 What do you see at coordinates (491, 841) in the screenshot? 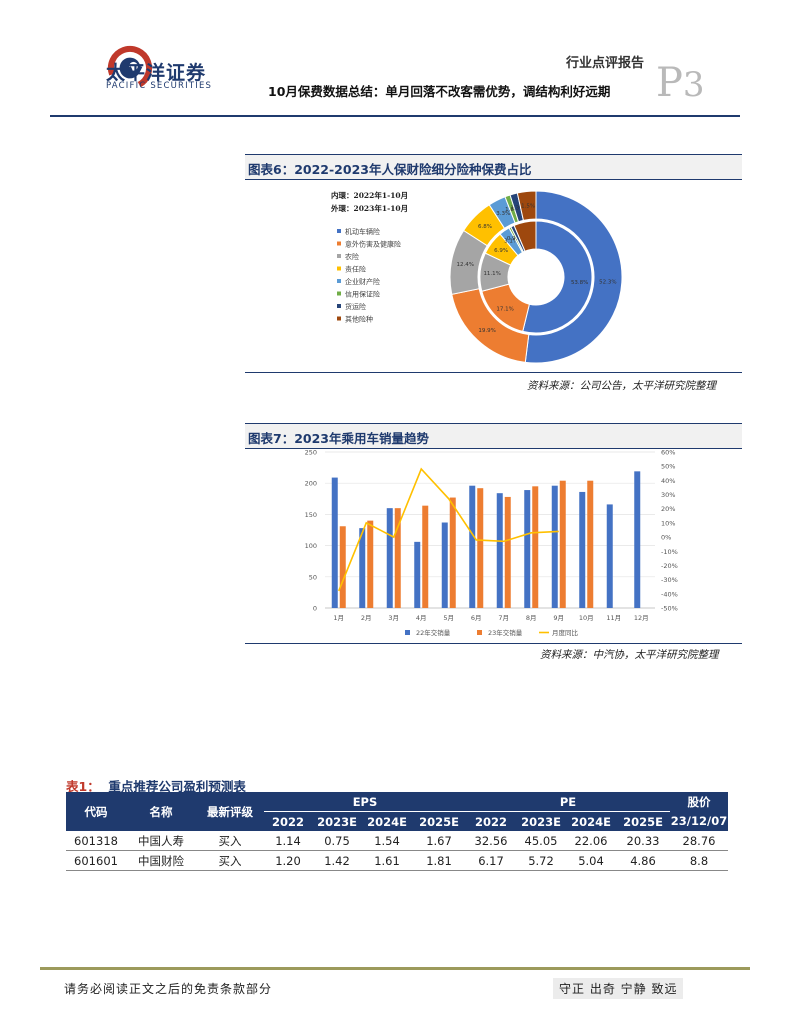
I see `cell-pe: 32.56` at bounding box center [491, 841].